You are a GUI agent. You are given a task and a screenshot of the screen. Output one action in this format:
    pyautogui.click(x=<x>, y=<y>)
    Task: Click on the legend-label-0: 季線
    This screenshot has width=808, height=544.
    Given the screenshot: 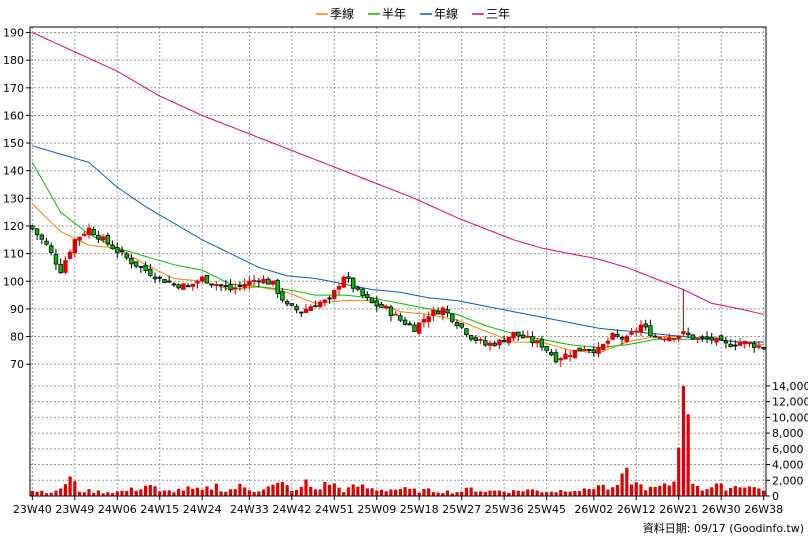 What is the action you would take?
    pyautogui.click(x=342, y=13)
    